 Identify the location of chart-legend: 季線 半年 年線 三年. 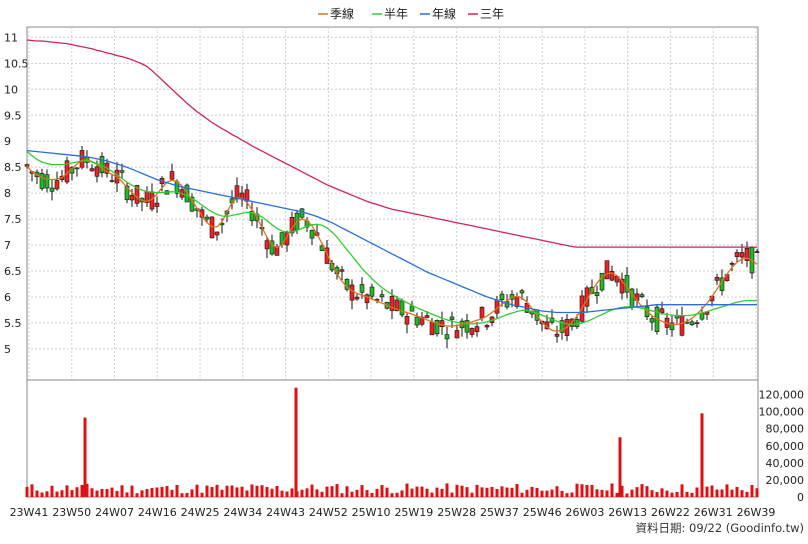
(411, 13).